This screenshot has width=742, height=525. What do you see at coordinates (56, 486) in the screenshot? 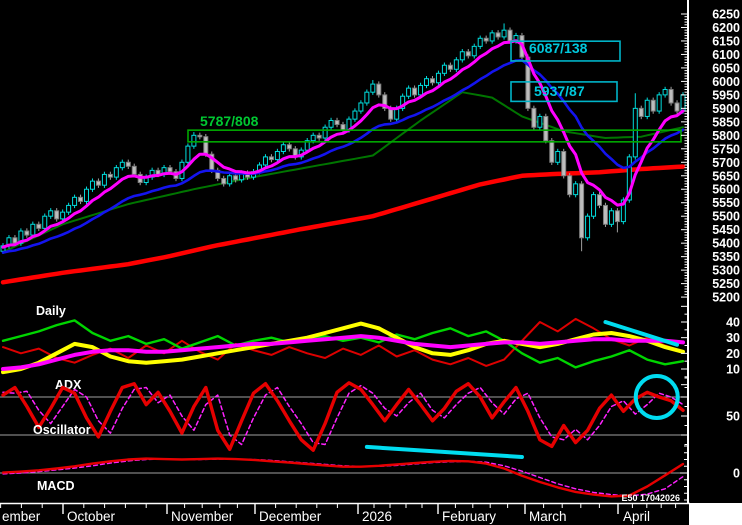
I see `macd-label: MACD` at bounding box center [56, 486].